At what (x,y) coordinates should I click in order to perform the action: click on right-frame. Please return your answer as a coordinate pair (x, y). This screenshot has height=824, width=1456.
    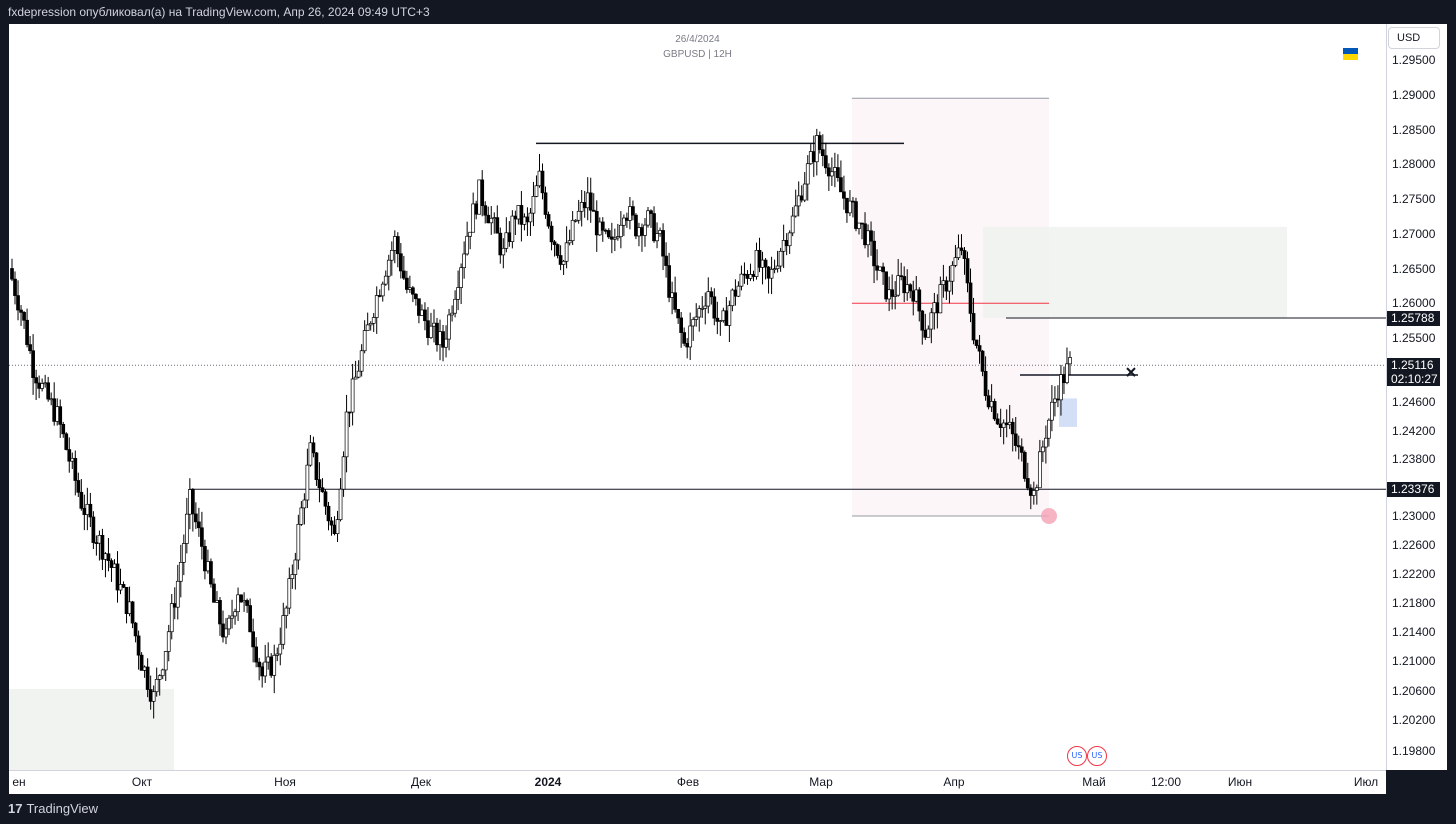
    Looking at the image, I should click on (1451, 409).